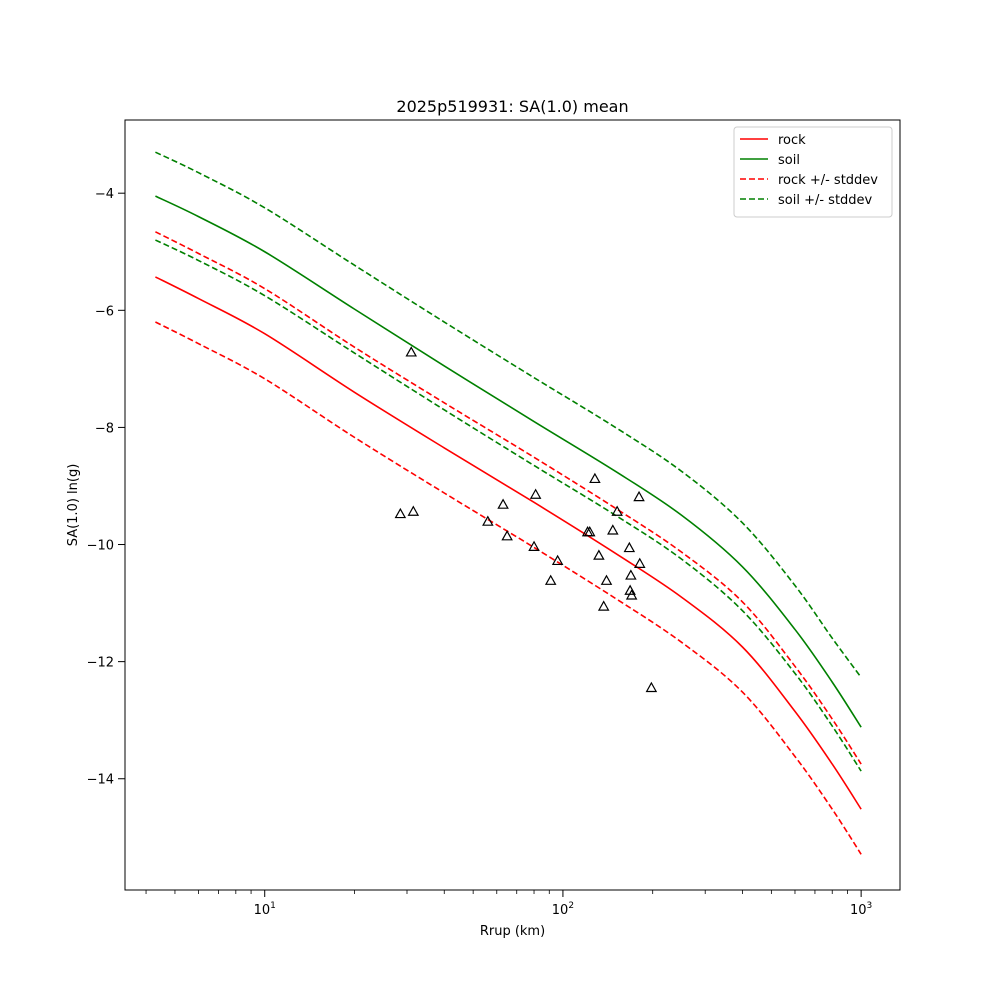 The height and width of the screenshot is (1000, 1000). Describe the element at coordinates (104, 428) in the screenshot. I see `y-tick-label: −8` at that location.